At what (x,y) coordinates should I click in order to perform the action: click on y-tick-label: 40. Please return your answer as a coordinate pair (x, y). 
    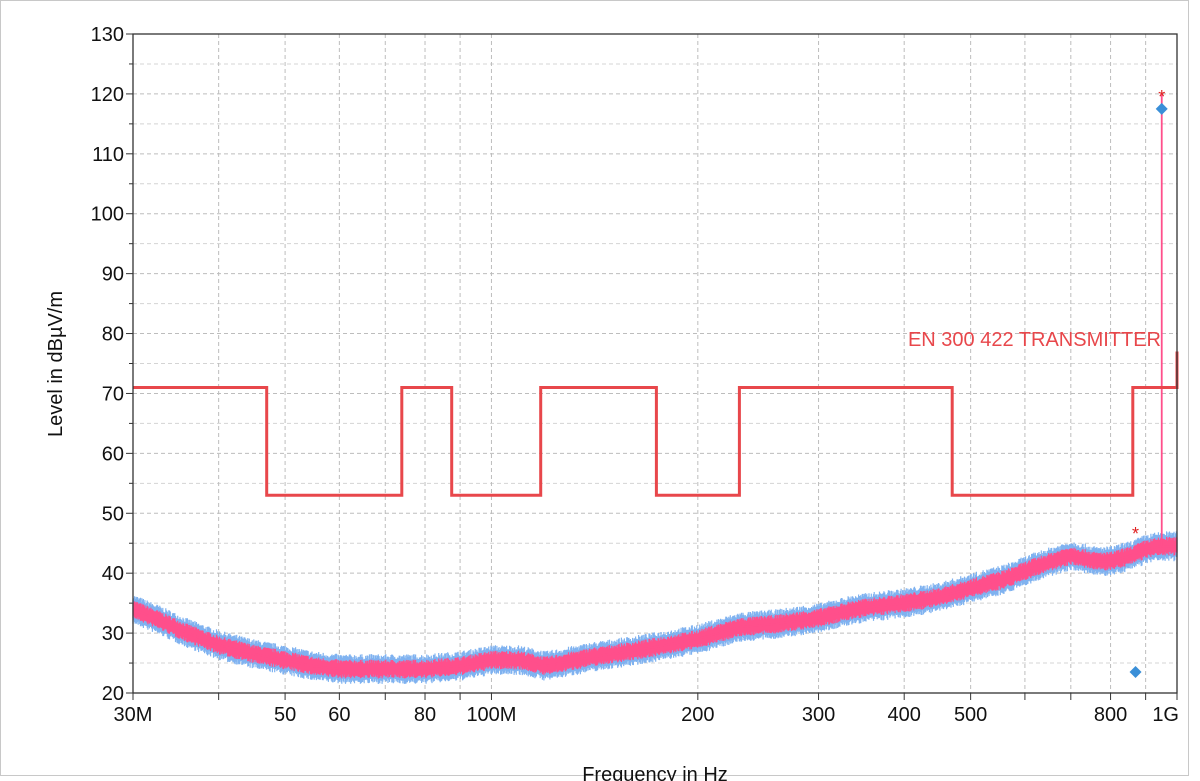
    Looking at the image, I should click on (113, 574).